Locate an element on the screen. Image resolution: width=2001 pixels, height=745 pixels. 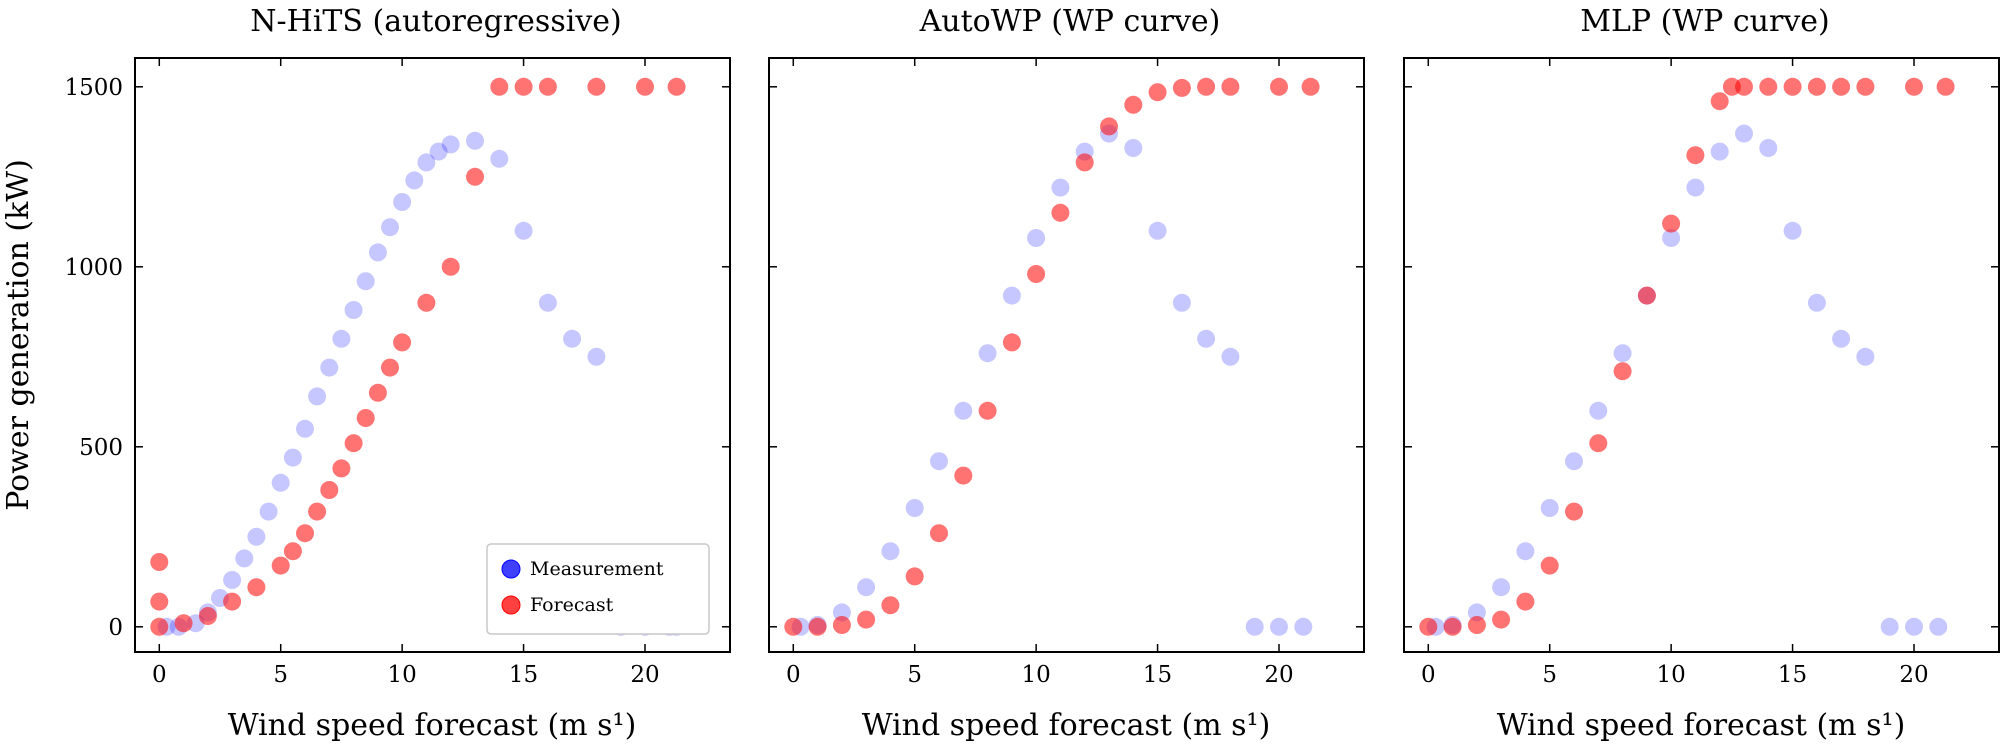
y-tick-label: 1000 is located at coordinates (93, 268).